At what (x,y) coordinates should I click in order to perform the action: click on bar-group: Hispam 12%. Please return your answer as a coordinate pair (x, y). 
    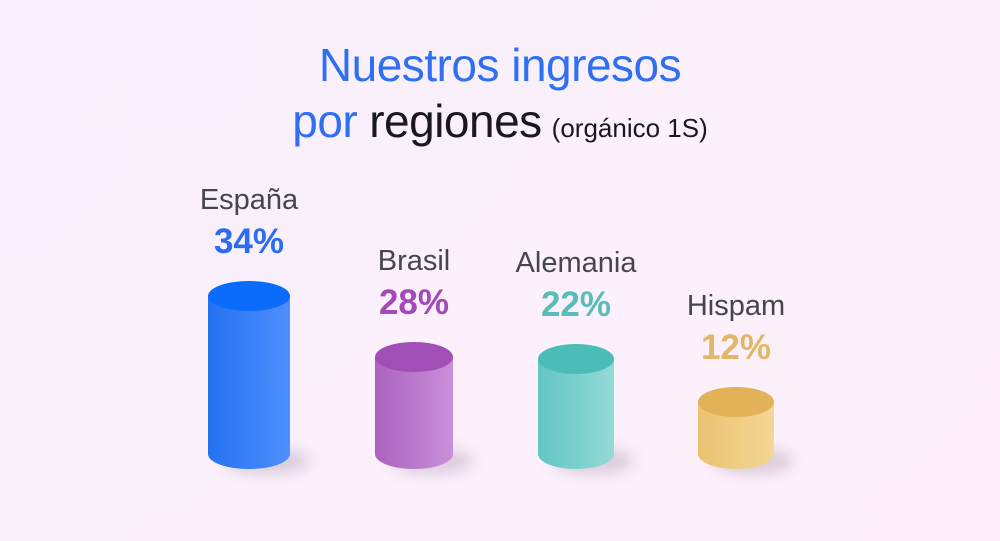
    Looking at the image, I should click on (736, 381).